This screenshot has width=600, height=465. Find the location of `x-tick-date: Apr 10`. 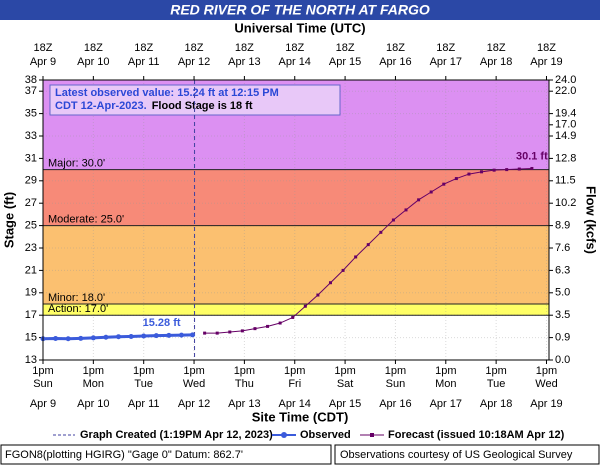

x-tick-date: Apr 10 is located at coordinates (93, 404).